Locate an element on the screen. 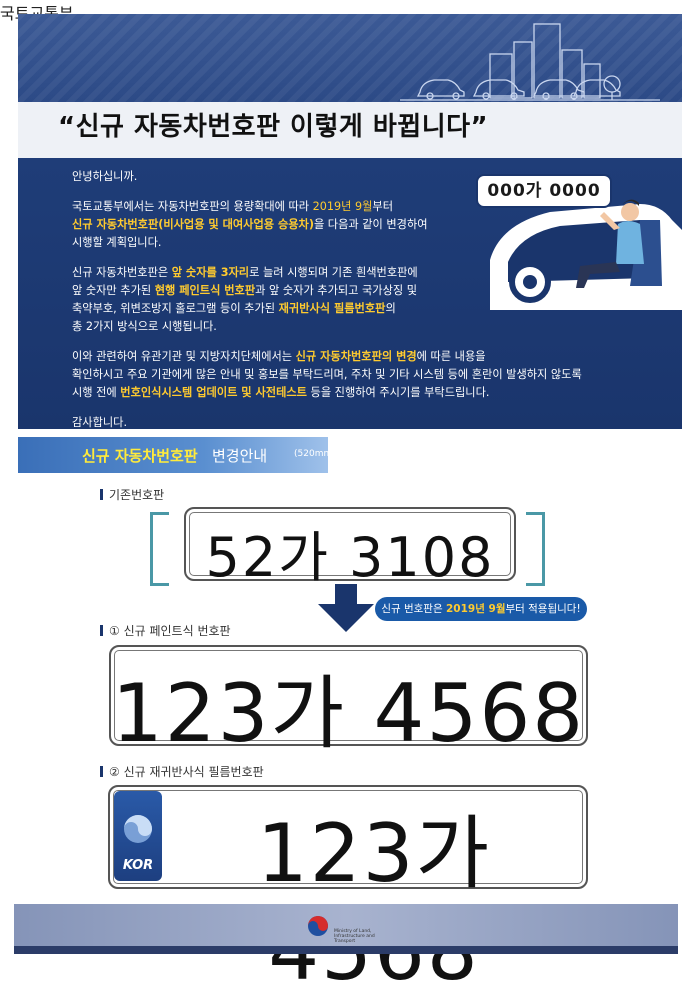  section-heading: 신규 자동차번호판 변경안내 (520mm*110mm) is located at coordinates (196, 455).